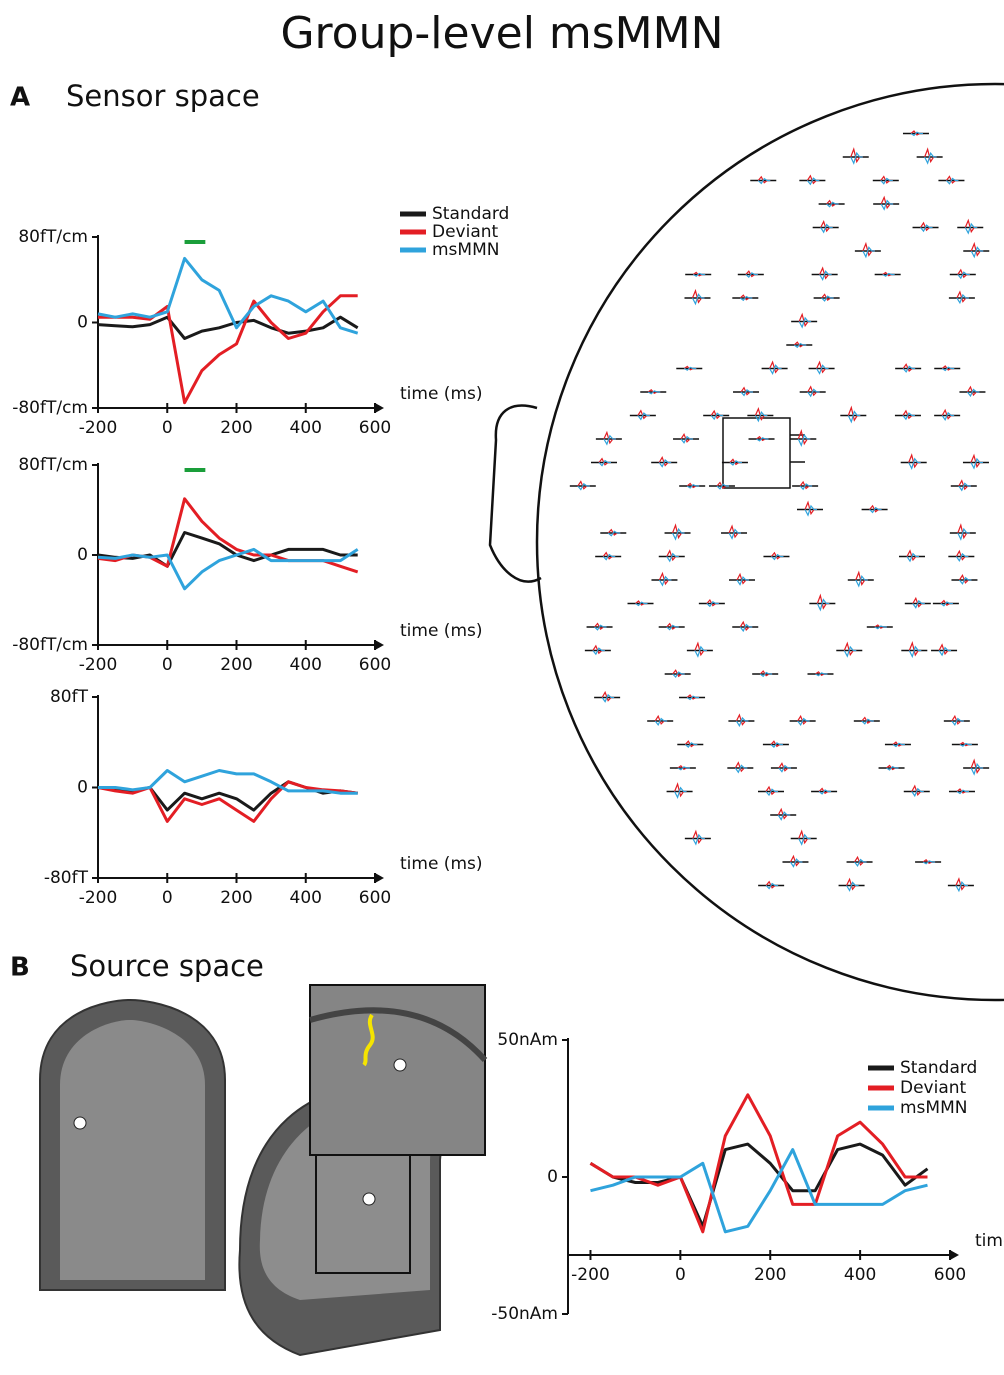 This screenshot has width=1004, height=1375. I want to click on mri-images, so click(263, 1170).